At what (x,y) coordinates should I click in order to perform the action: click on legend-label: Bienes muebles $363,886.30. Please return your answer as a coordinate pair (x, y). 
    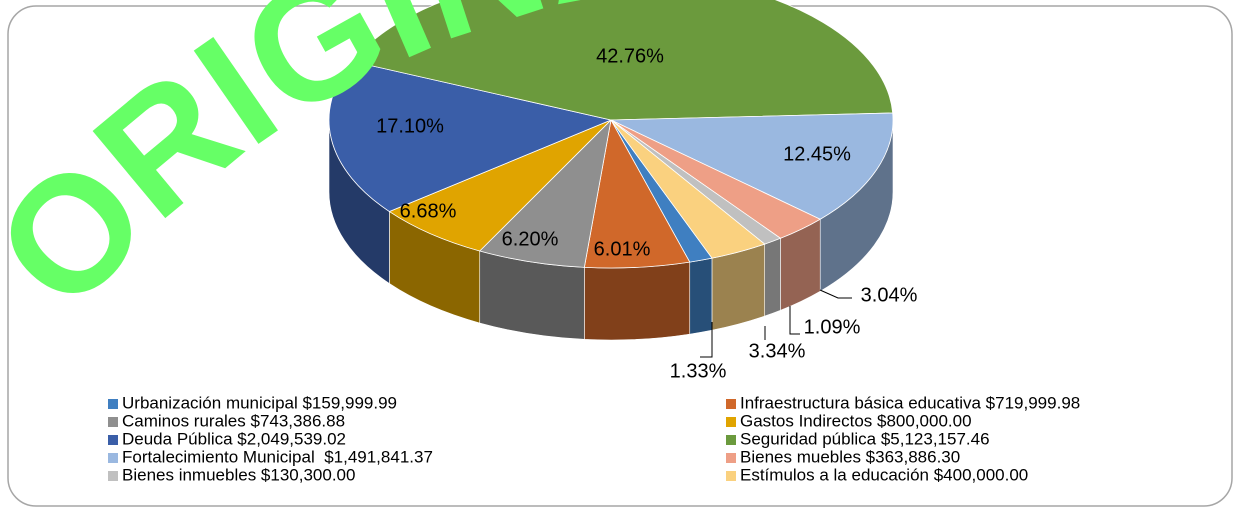
    Looking at the image, I should click on (850, 456).